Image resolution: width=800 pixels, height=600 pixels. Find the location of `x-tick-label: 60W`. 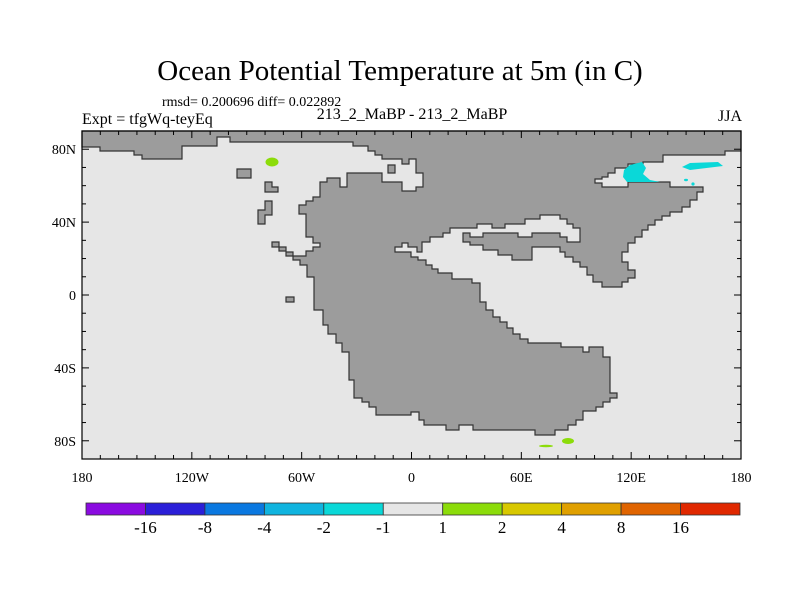

x-tick-label: 60W is located at coordinates (302, 478).